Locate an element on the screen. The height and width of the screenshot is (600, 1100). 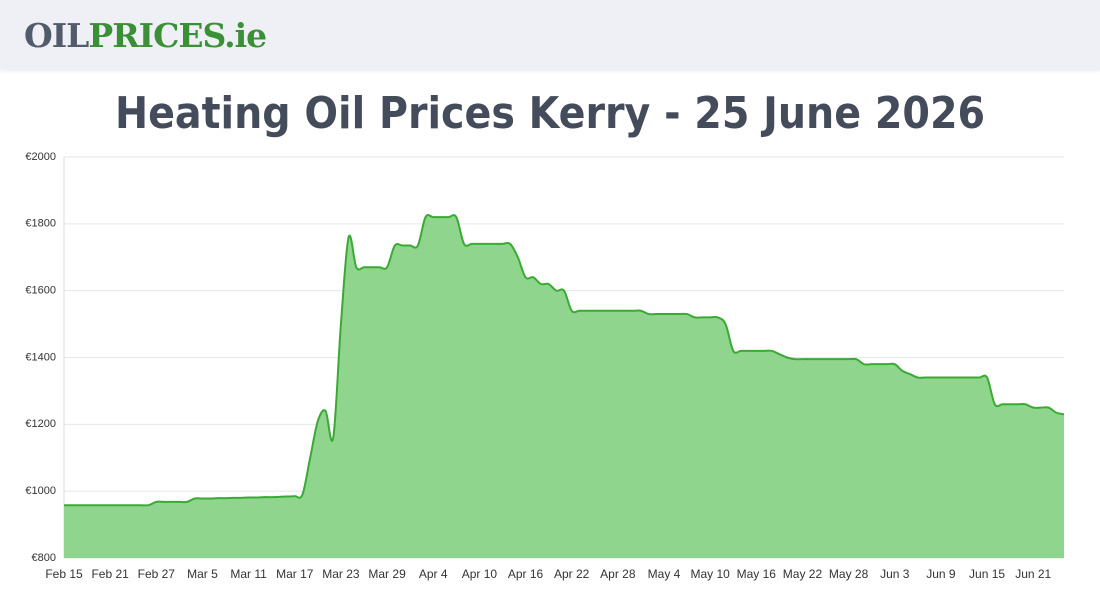
x-tick-label: Jun 3 is located at coordinates (895, 574).